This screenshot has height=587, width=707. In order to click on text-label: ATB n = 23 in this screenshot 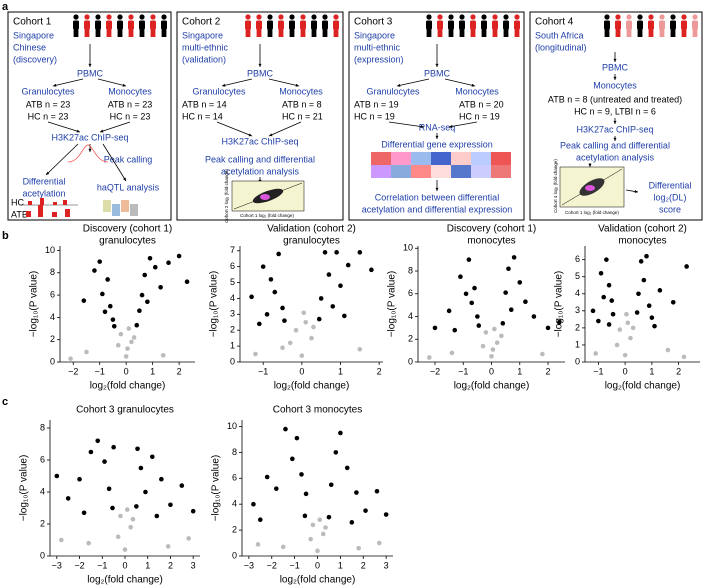, I will do `click(130, 104)`.